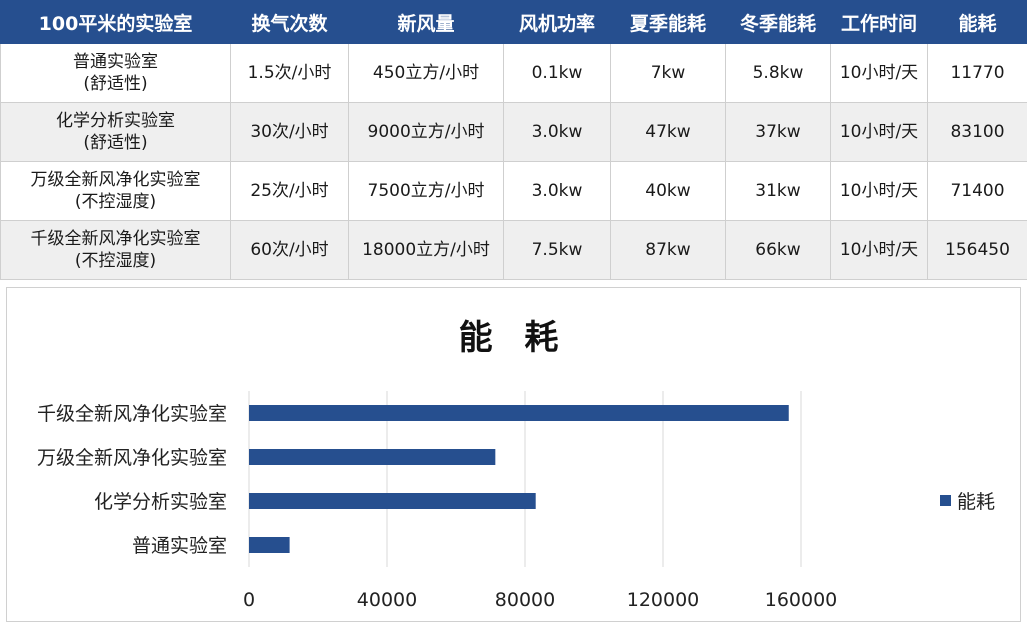 The width and height of the screenshot is (1027, 627). I want to click on winter-energy-cell: 31kw, so click(778, 191).